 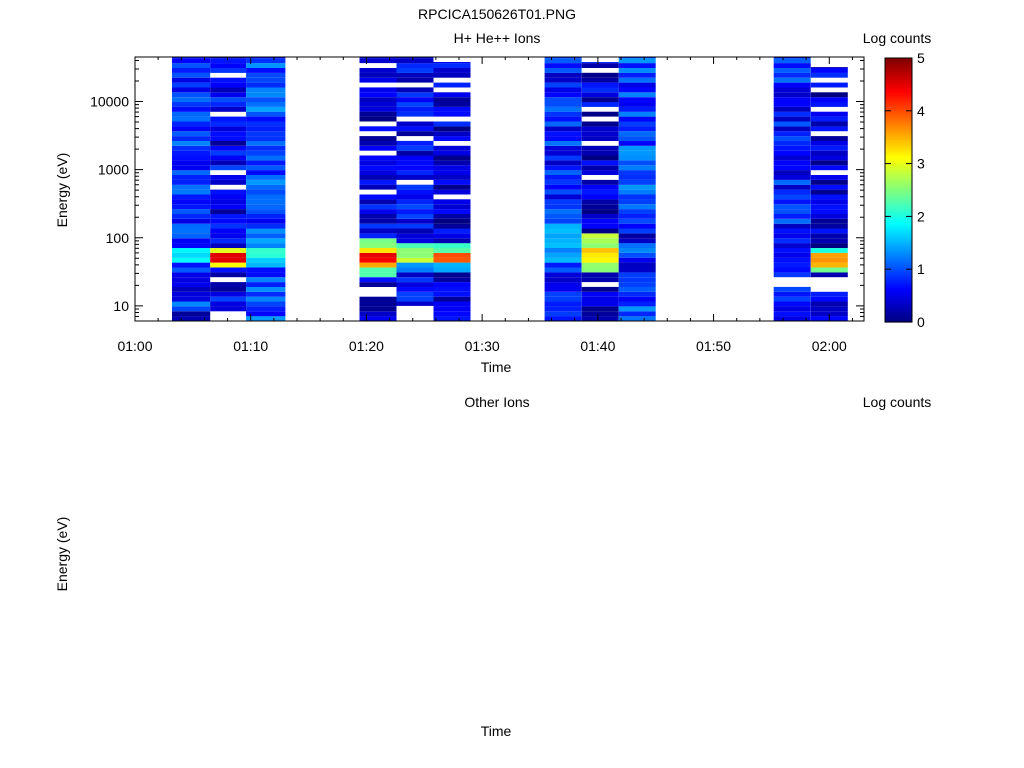 What do you see at coordinates (118, 238) in the screenshot?
I see `y-tick-label: 100` at bounding box center [118, 238].